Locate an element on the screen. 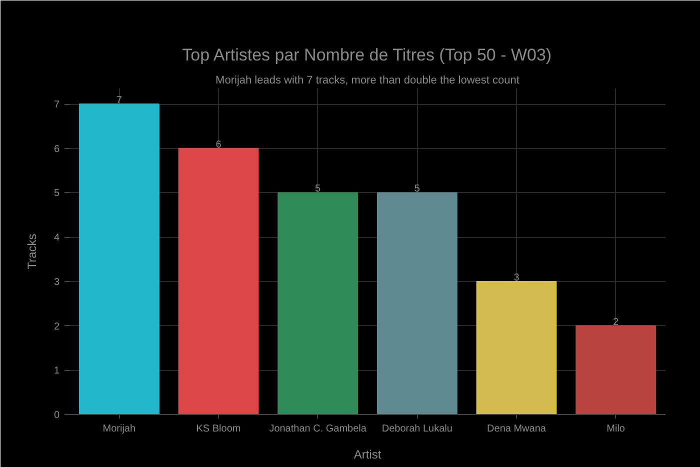 The width and height of the screenshot is (700, 467). y-tick-label: 1 is located at coordinates (57, 371).